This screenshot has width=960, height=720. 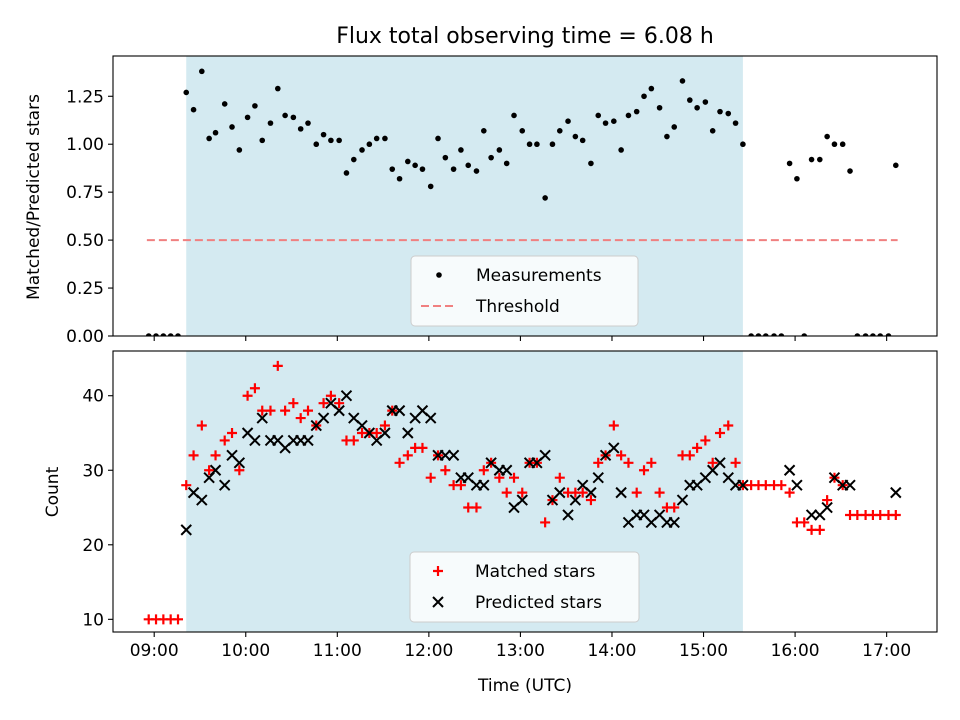 What do you see at coordinates (85, 337) in the screenshot?
I see `y-tick-label: 0.00` at bounding box center [85, 337].